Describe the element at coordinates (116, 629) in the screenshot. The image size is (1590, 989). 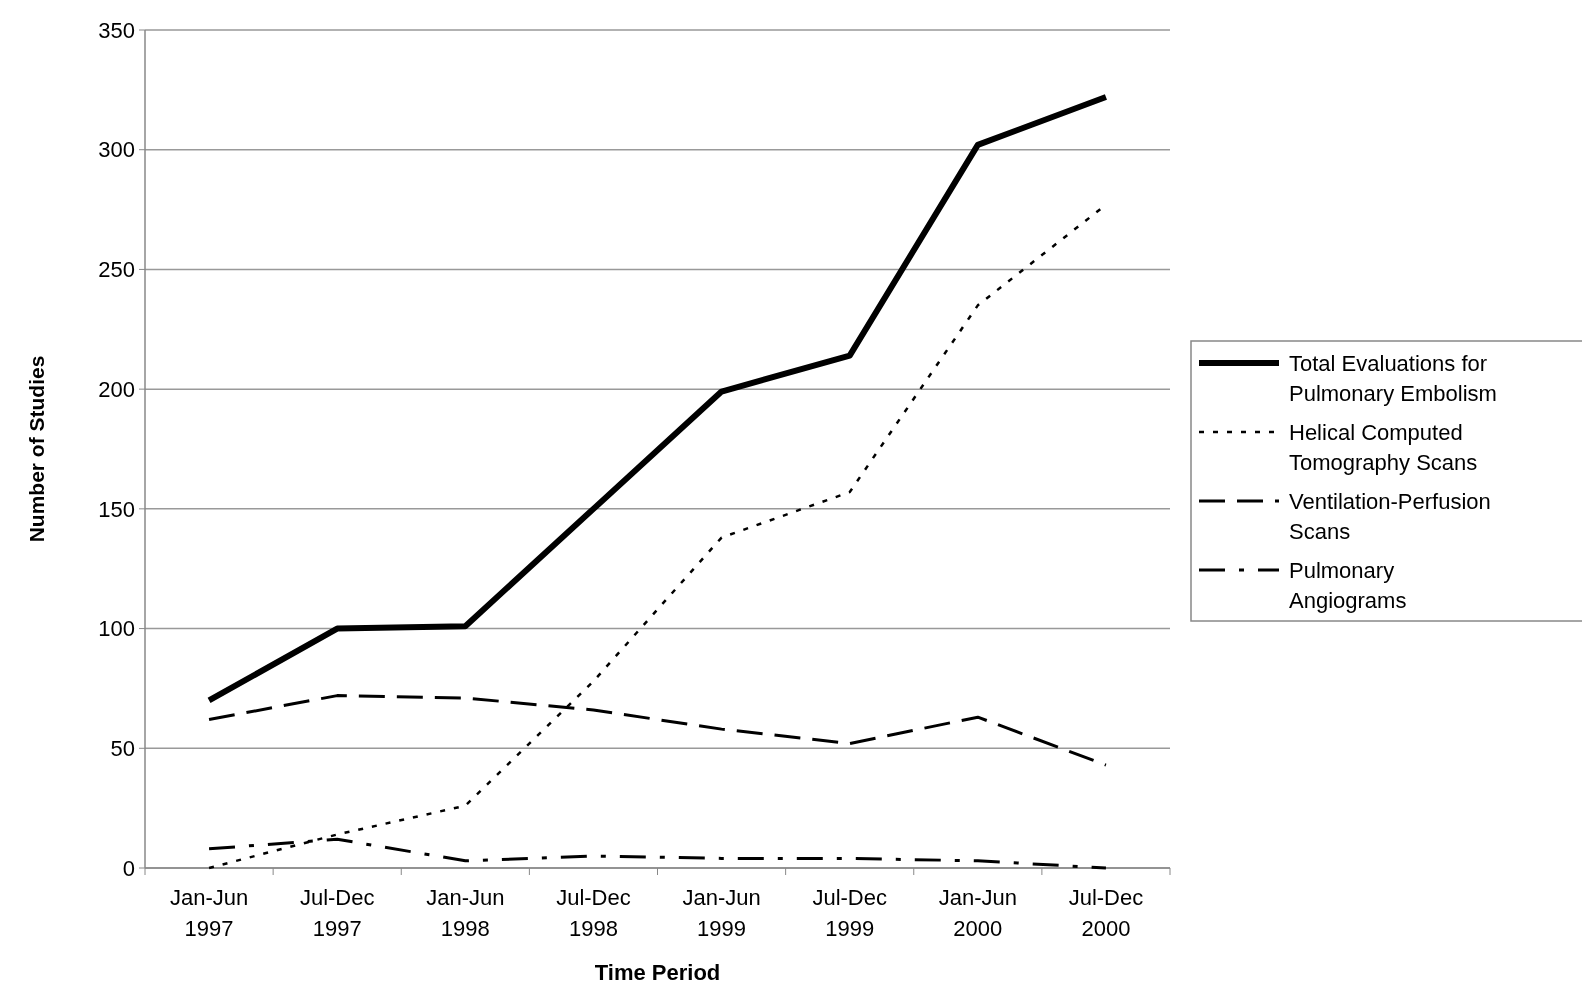
I see `y-tick-label: 100` at that location.